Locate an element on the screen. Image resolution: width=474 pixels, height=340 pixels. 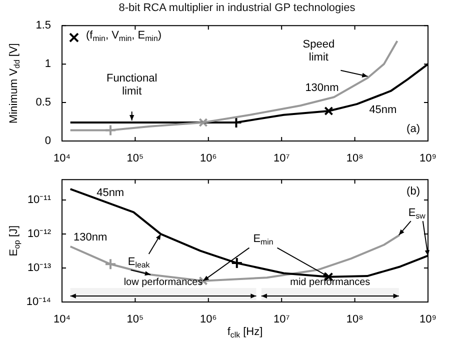
band-label: mid performances is located at coordinates (330, 282).